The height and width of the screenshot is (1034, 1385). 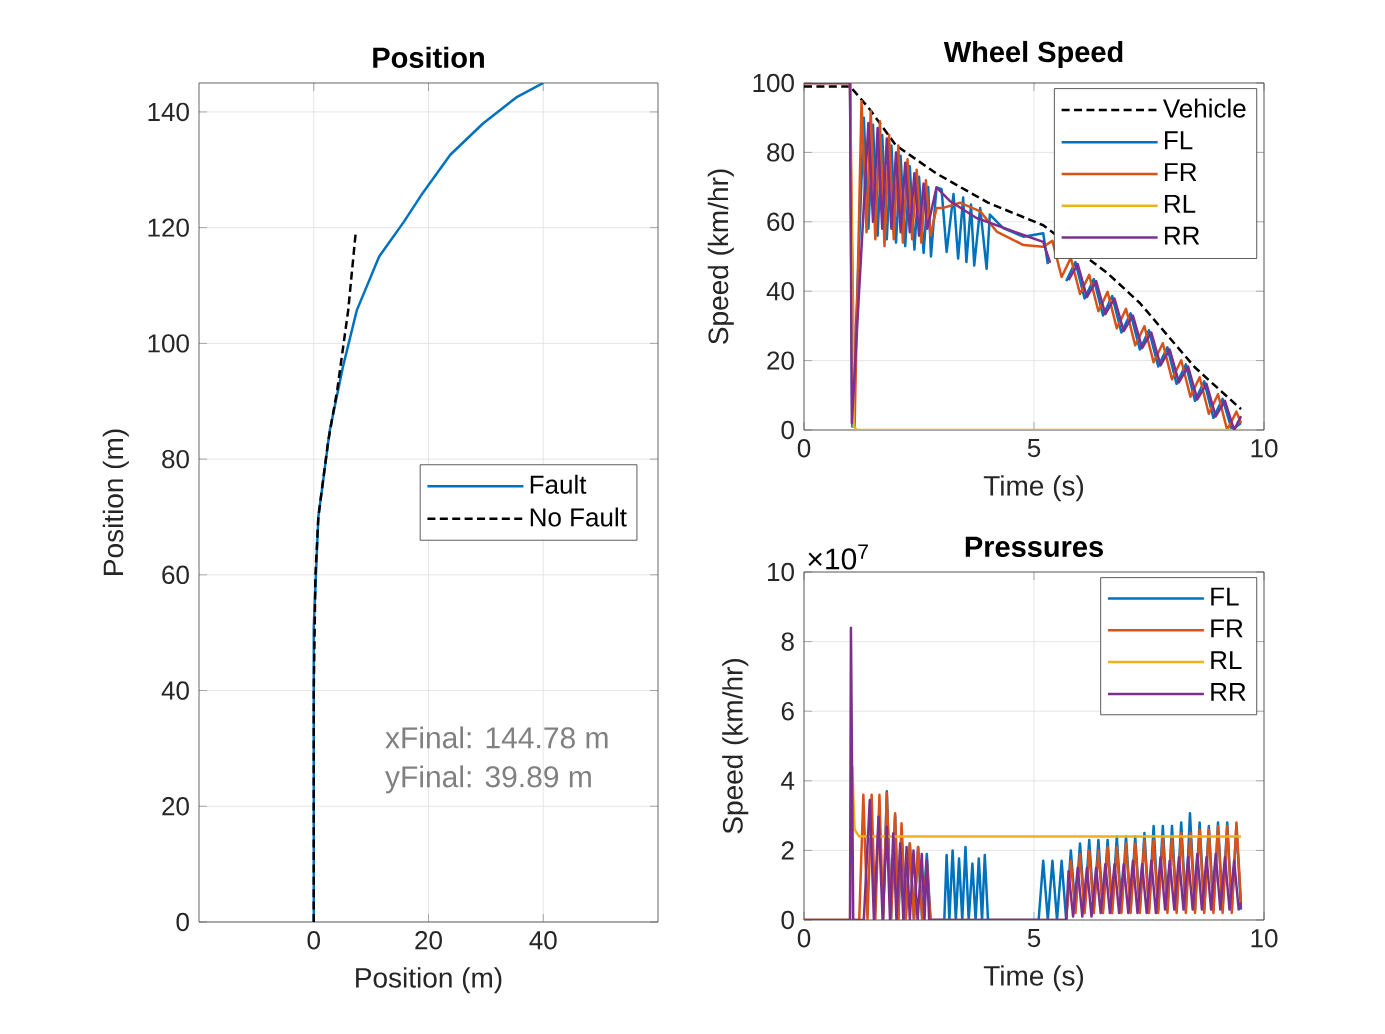 I want to click on chart-title: Position, so click(x=428, y=57).